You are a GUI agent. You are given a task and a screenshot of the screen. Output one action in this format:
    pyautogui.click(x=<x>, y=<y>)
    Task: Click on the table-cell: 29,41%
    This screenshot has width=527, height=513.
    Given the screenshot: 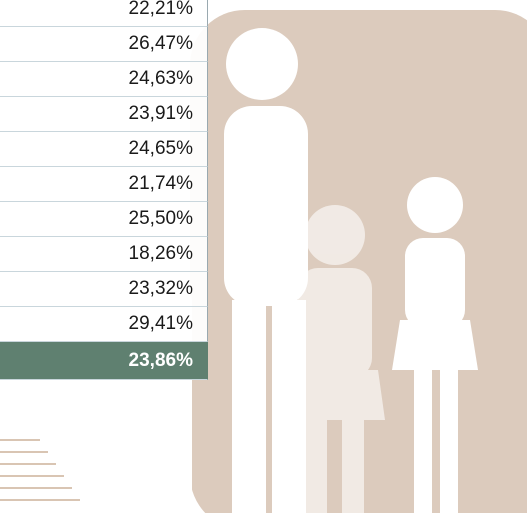 What is the action you would take?
    pyautogui.click(x=104, y=324)
    